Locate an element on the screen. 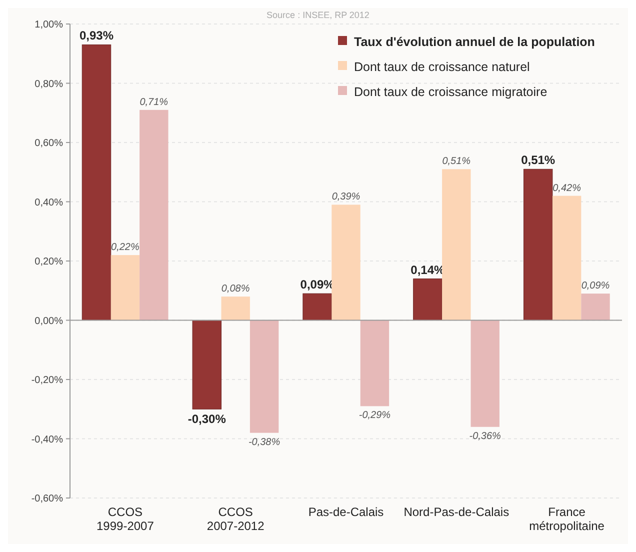 This screenshot has height=552, width=636. x-tick-label: Nord-Pas-de-Calais is located at coordinates (457, 512).